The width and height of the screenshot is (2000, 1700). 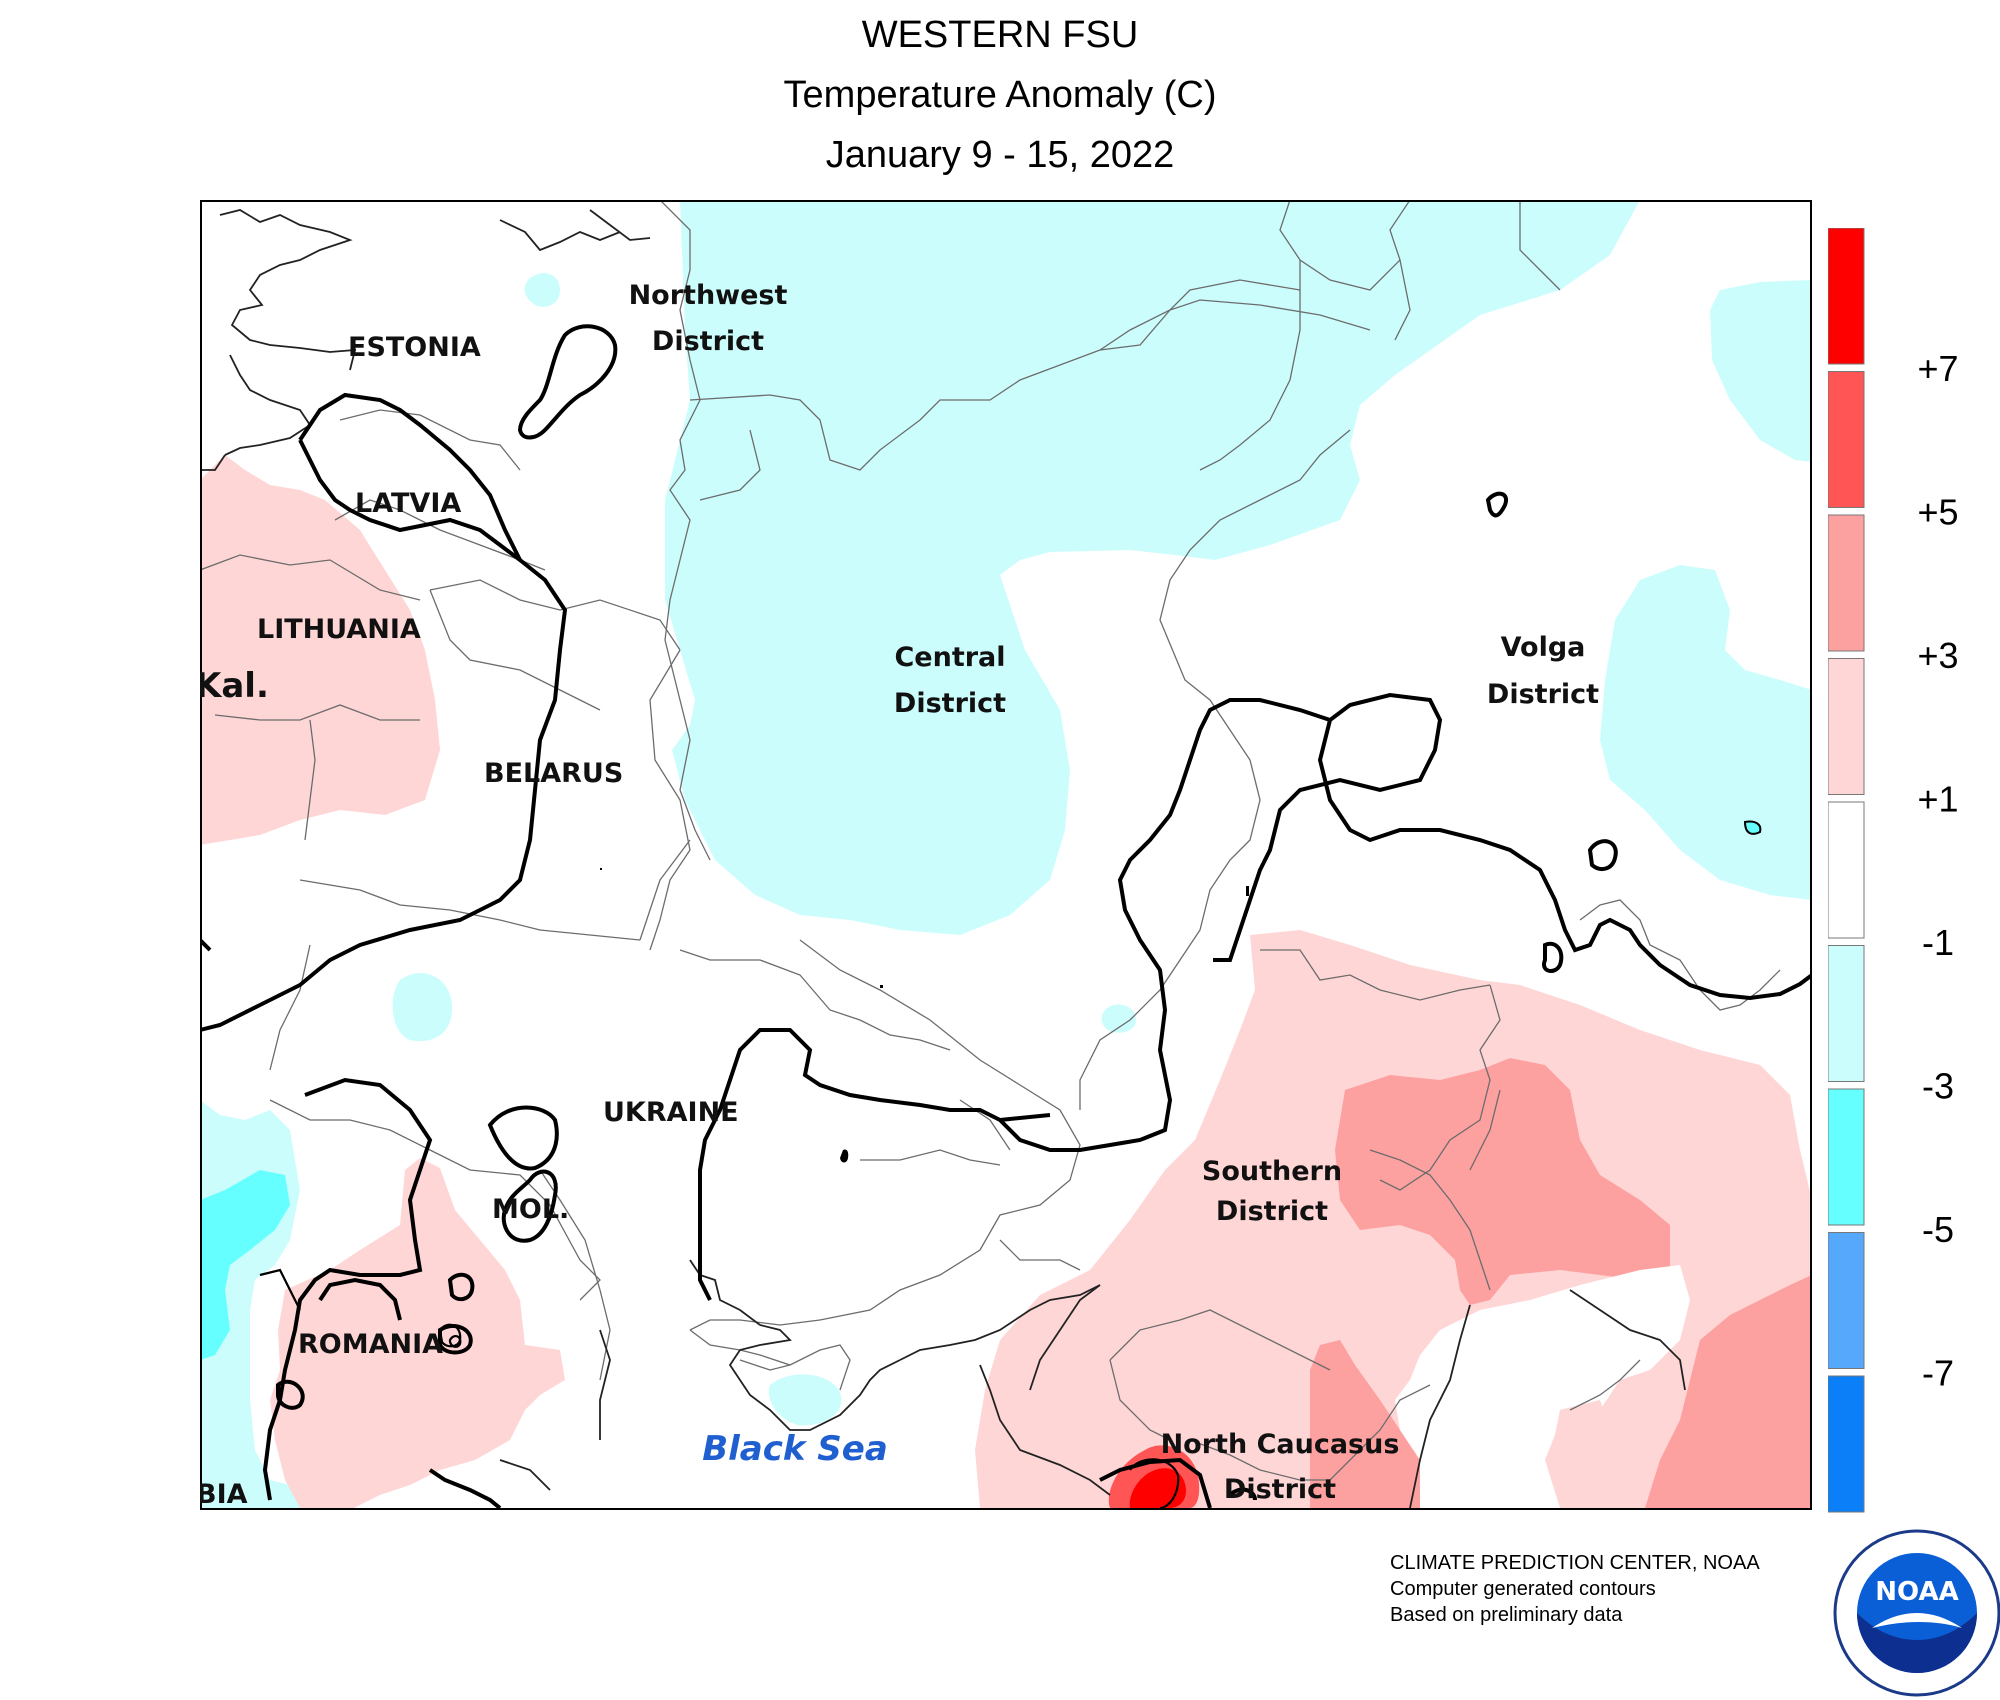 What do you see at coordinates (224, 1494) in the screenshot?
I see `label-serbia: BIA` at bounding box center [224, 1494].